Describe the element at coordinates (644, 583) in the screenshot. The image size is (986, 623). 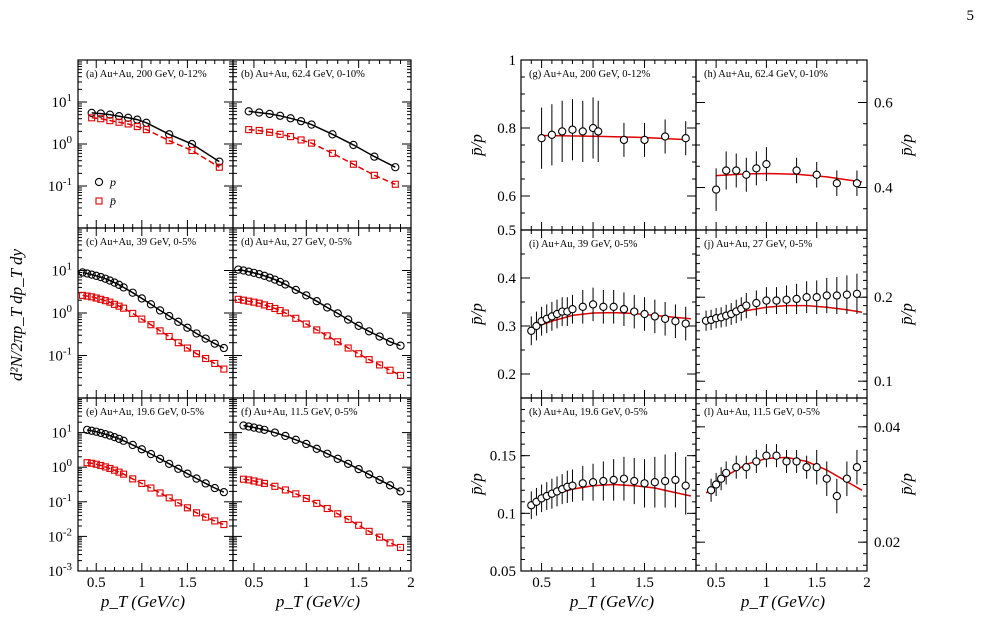
I see `x-tick-label: 1.5` at that location.